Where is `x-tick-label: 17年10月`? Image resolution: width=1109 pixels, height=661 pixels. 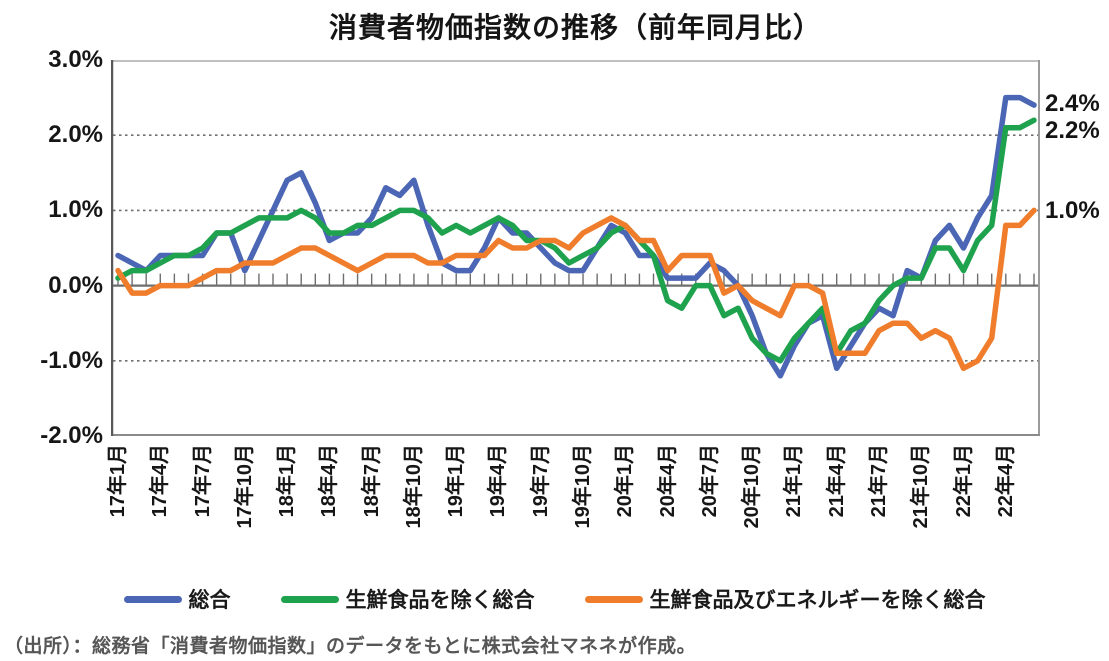 x-tick-label: 17年10月 is located at coordinates (244, 486).